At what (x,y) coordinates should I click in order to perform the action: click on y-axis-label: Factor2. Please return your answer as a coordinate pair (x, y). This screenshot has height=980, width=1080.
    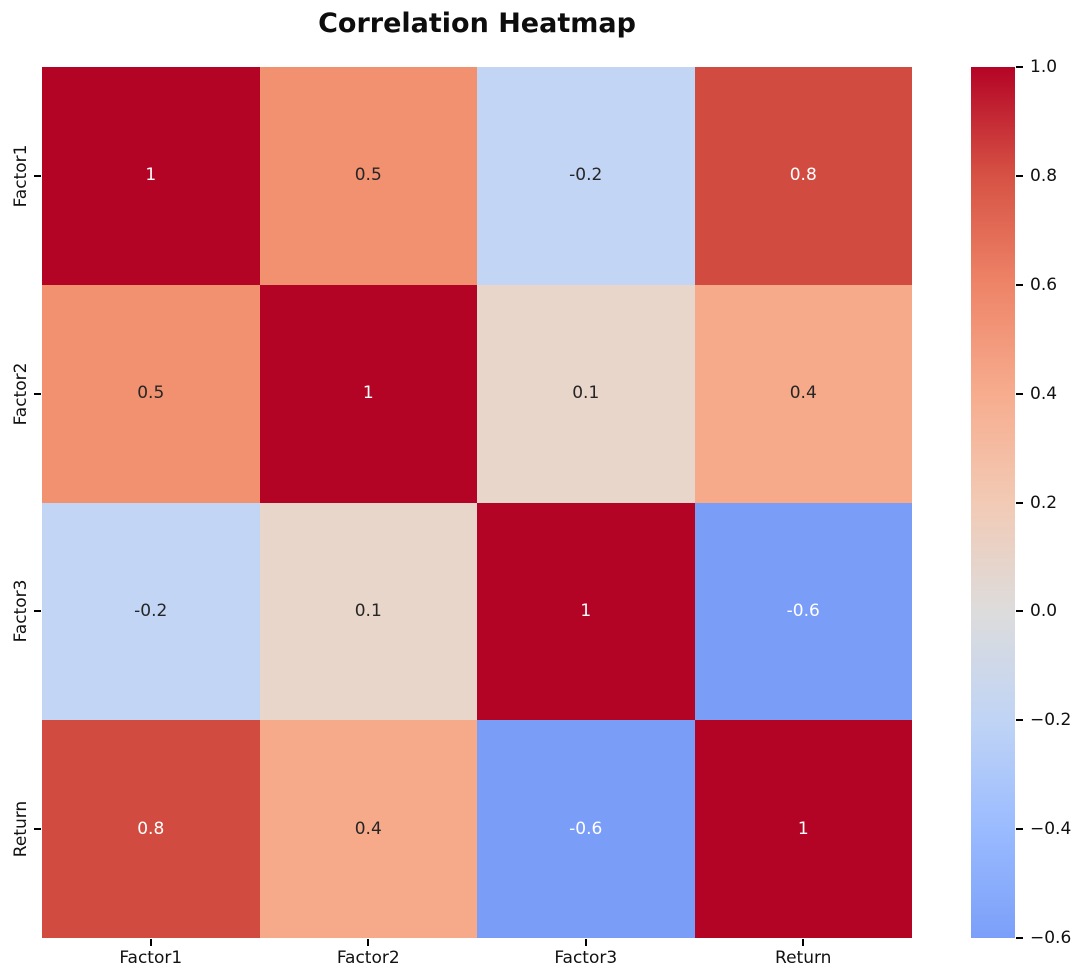
    Looking at the image, I should click on (21, 394).